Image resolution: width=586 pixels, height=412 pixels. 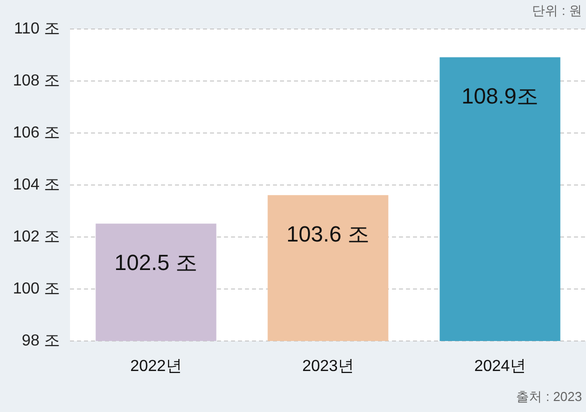 I want to click on y-tick-label: 102 조, so click(x=36, y=237).